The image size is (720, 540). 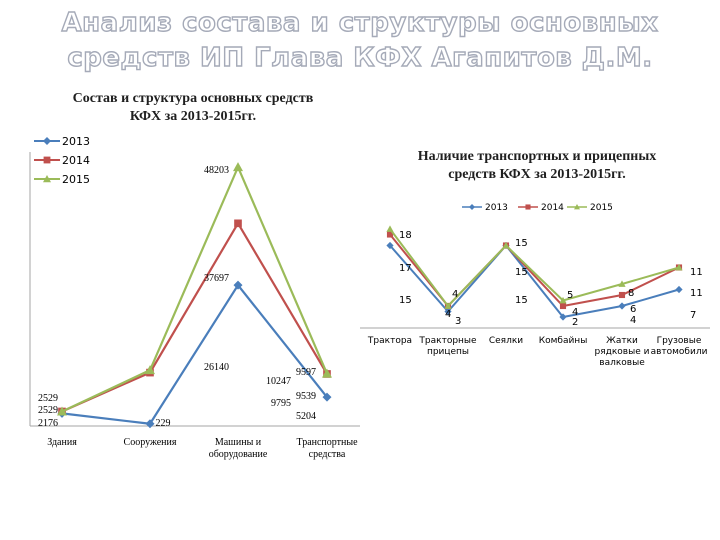 I want to click on chart1-x-tick-label-2-0: Машины и, so click(x=238, y=442).